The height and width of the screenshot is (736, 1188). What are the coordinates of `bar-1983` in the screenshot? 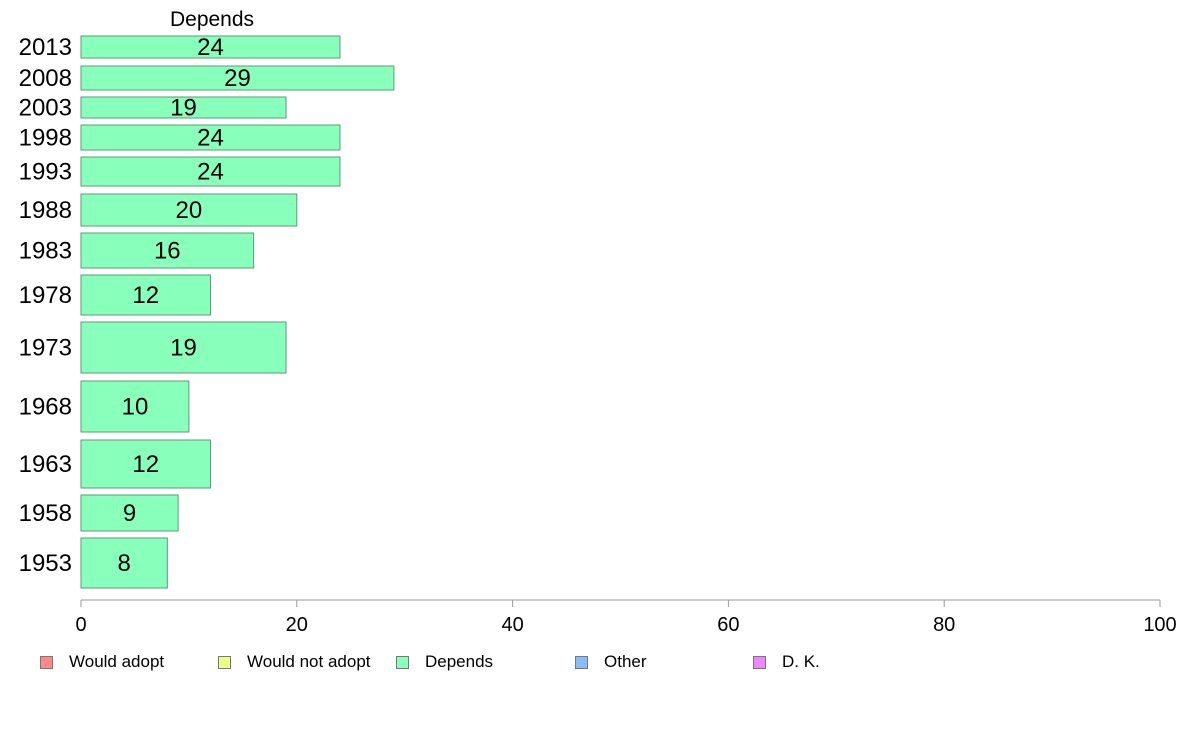 It's located at (167, 250).